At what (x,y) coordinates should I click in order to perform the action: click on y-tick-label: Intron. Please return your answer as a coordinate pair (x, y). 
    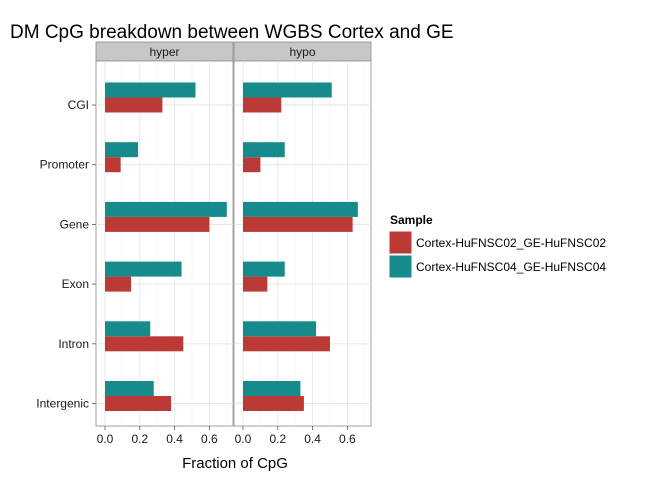
    Looking at the image, I should click on (73, 344).